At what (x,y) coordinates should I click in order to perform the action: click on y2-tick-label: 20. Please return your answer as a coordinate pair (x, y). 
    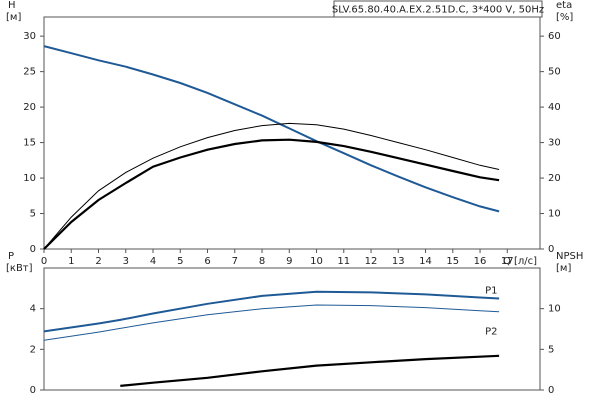
    Looking at the image, I should click on (554, 178).